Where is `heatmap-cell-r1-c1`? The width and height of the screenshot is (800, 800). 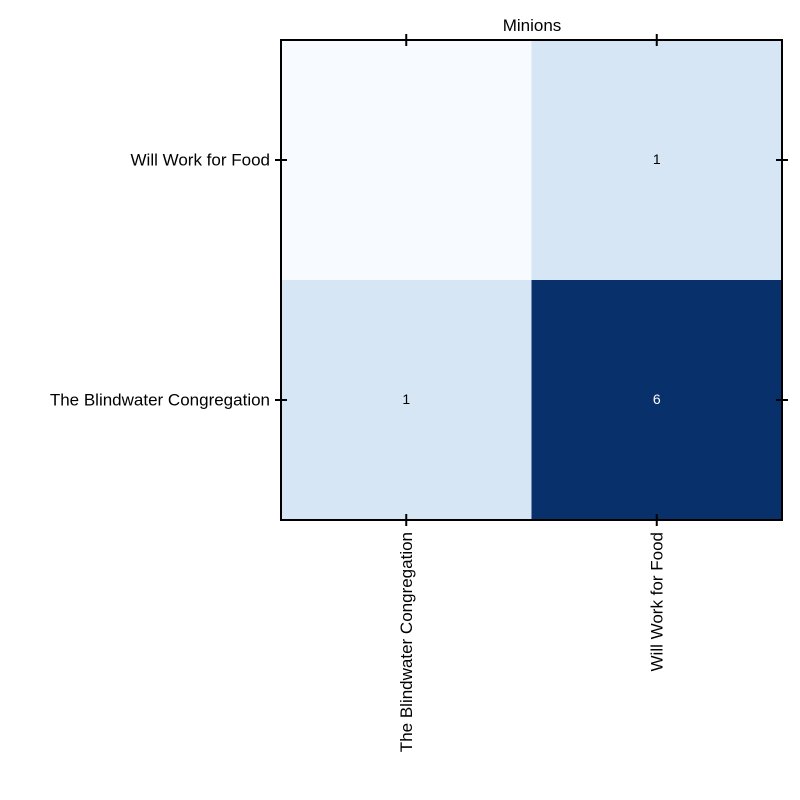 heatmap-cell-r1-c1 is located at coordinates (657, 400).